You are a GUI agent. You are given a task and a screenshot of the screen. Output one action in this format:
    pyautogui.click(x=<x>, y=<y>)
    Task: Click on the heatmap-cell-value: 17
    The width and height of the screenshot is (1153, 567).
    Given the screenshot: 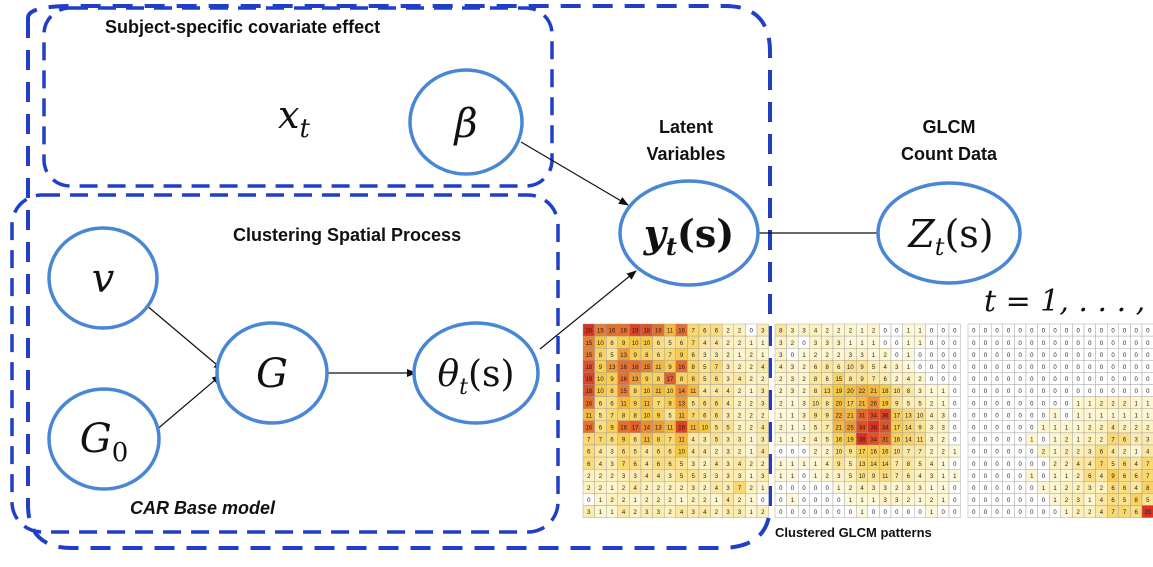 What is the action you would take?
    pyautogui.click(x=850, y=404)
    